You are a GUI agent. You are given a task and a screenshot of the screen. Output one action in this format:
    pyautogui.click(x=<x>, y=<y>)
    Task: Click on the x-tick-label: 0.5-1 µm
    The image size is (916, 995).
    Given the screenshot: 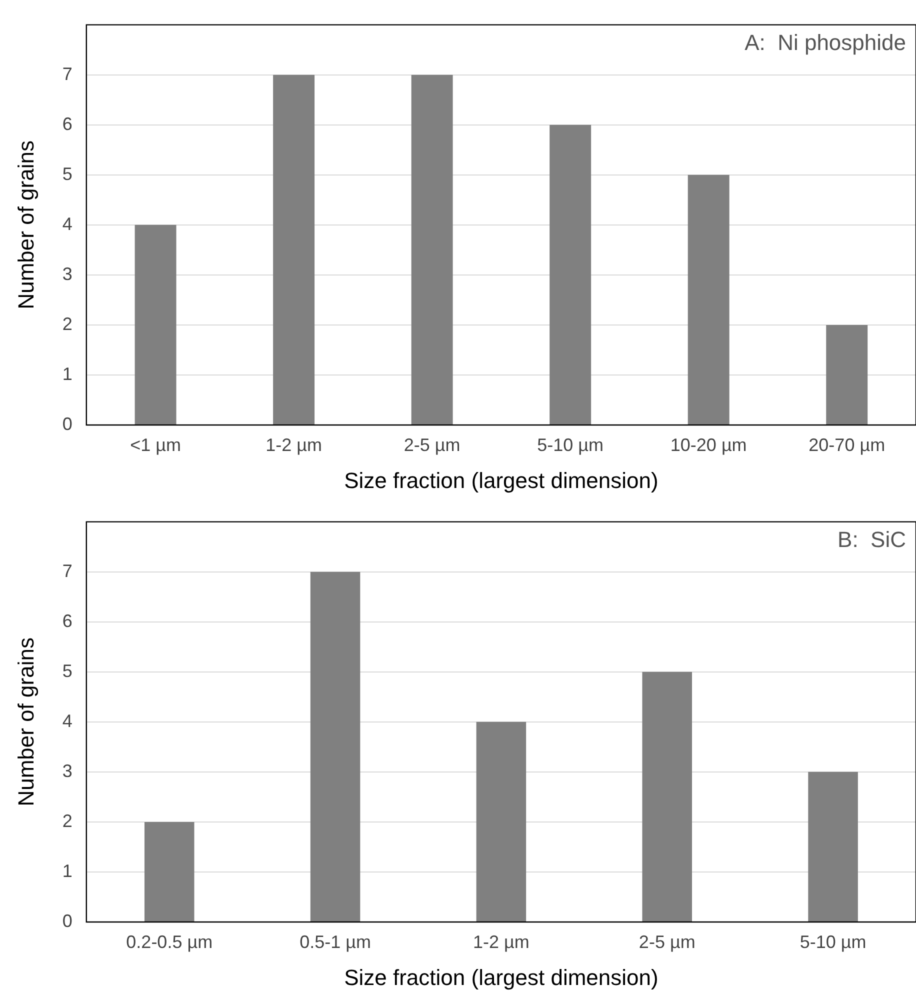 What is the action you would take?
    pyautogui.click(x=335, y=942)
    